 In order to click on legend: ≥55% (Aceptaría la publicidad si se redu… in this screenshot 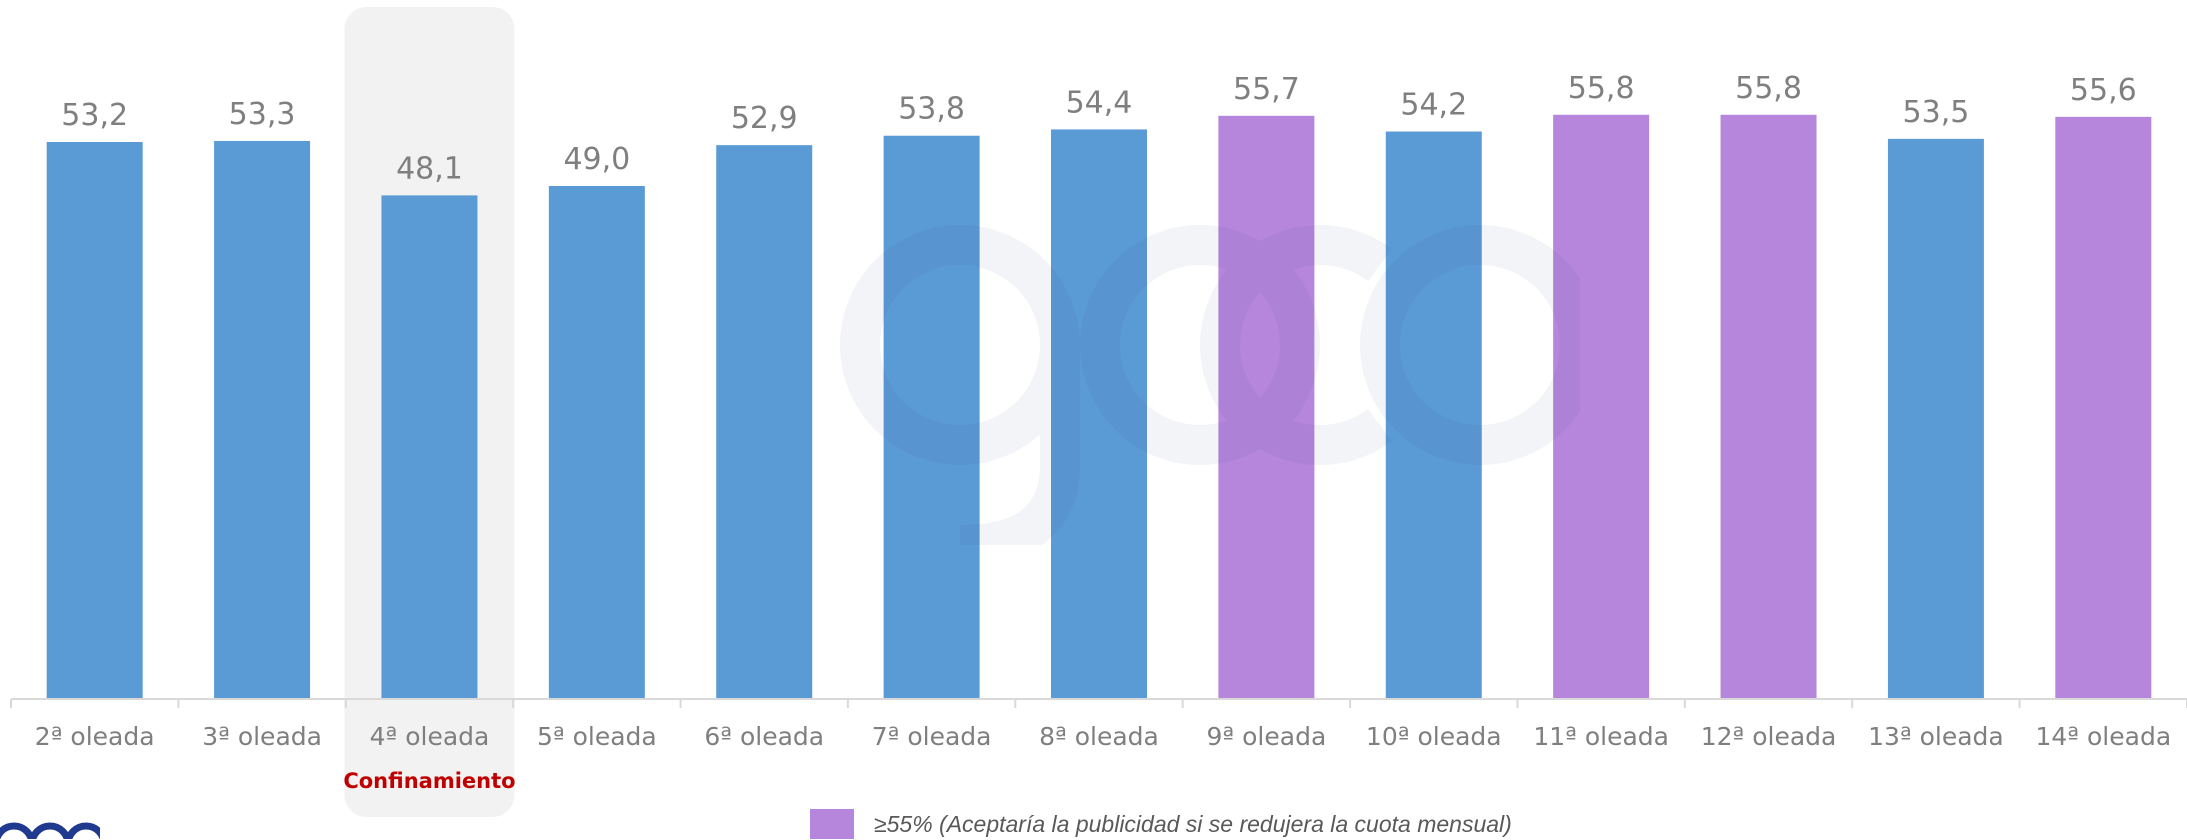, I will do `click(1161, 824)`.